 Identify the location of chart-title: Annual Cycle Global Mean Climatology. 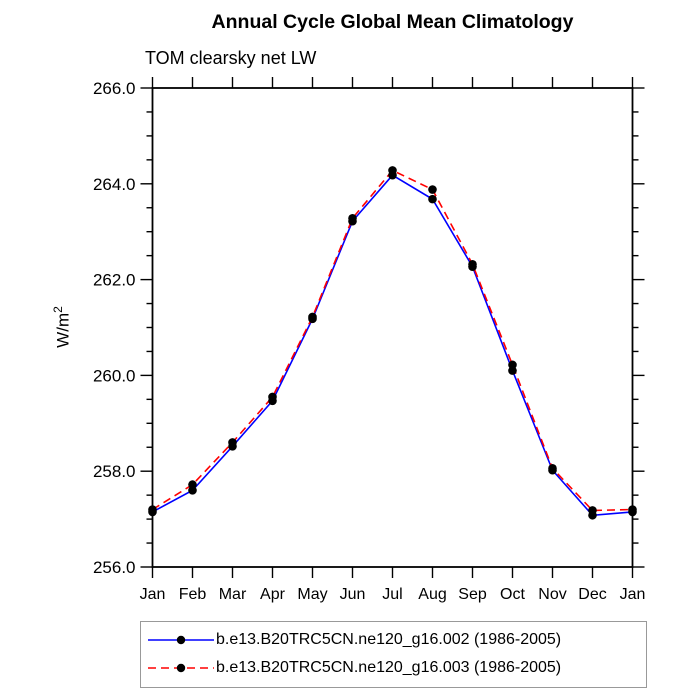
(392, 22).